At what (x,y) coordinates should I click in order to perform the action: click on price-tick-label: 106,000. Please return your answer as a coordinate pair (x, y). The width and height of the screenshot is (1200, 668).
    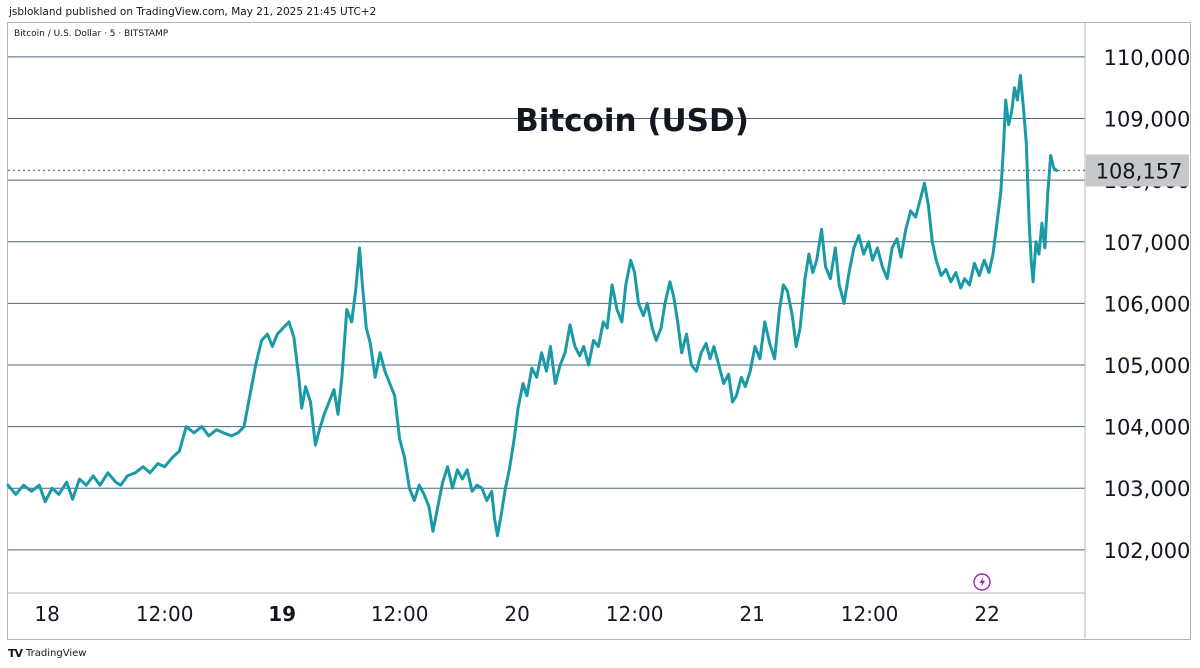
    Looking at the image, I should click on (1147, 304).